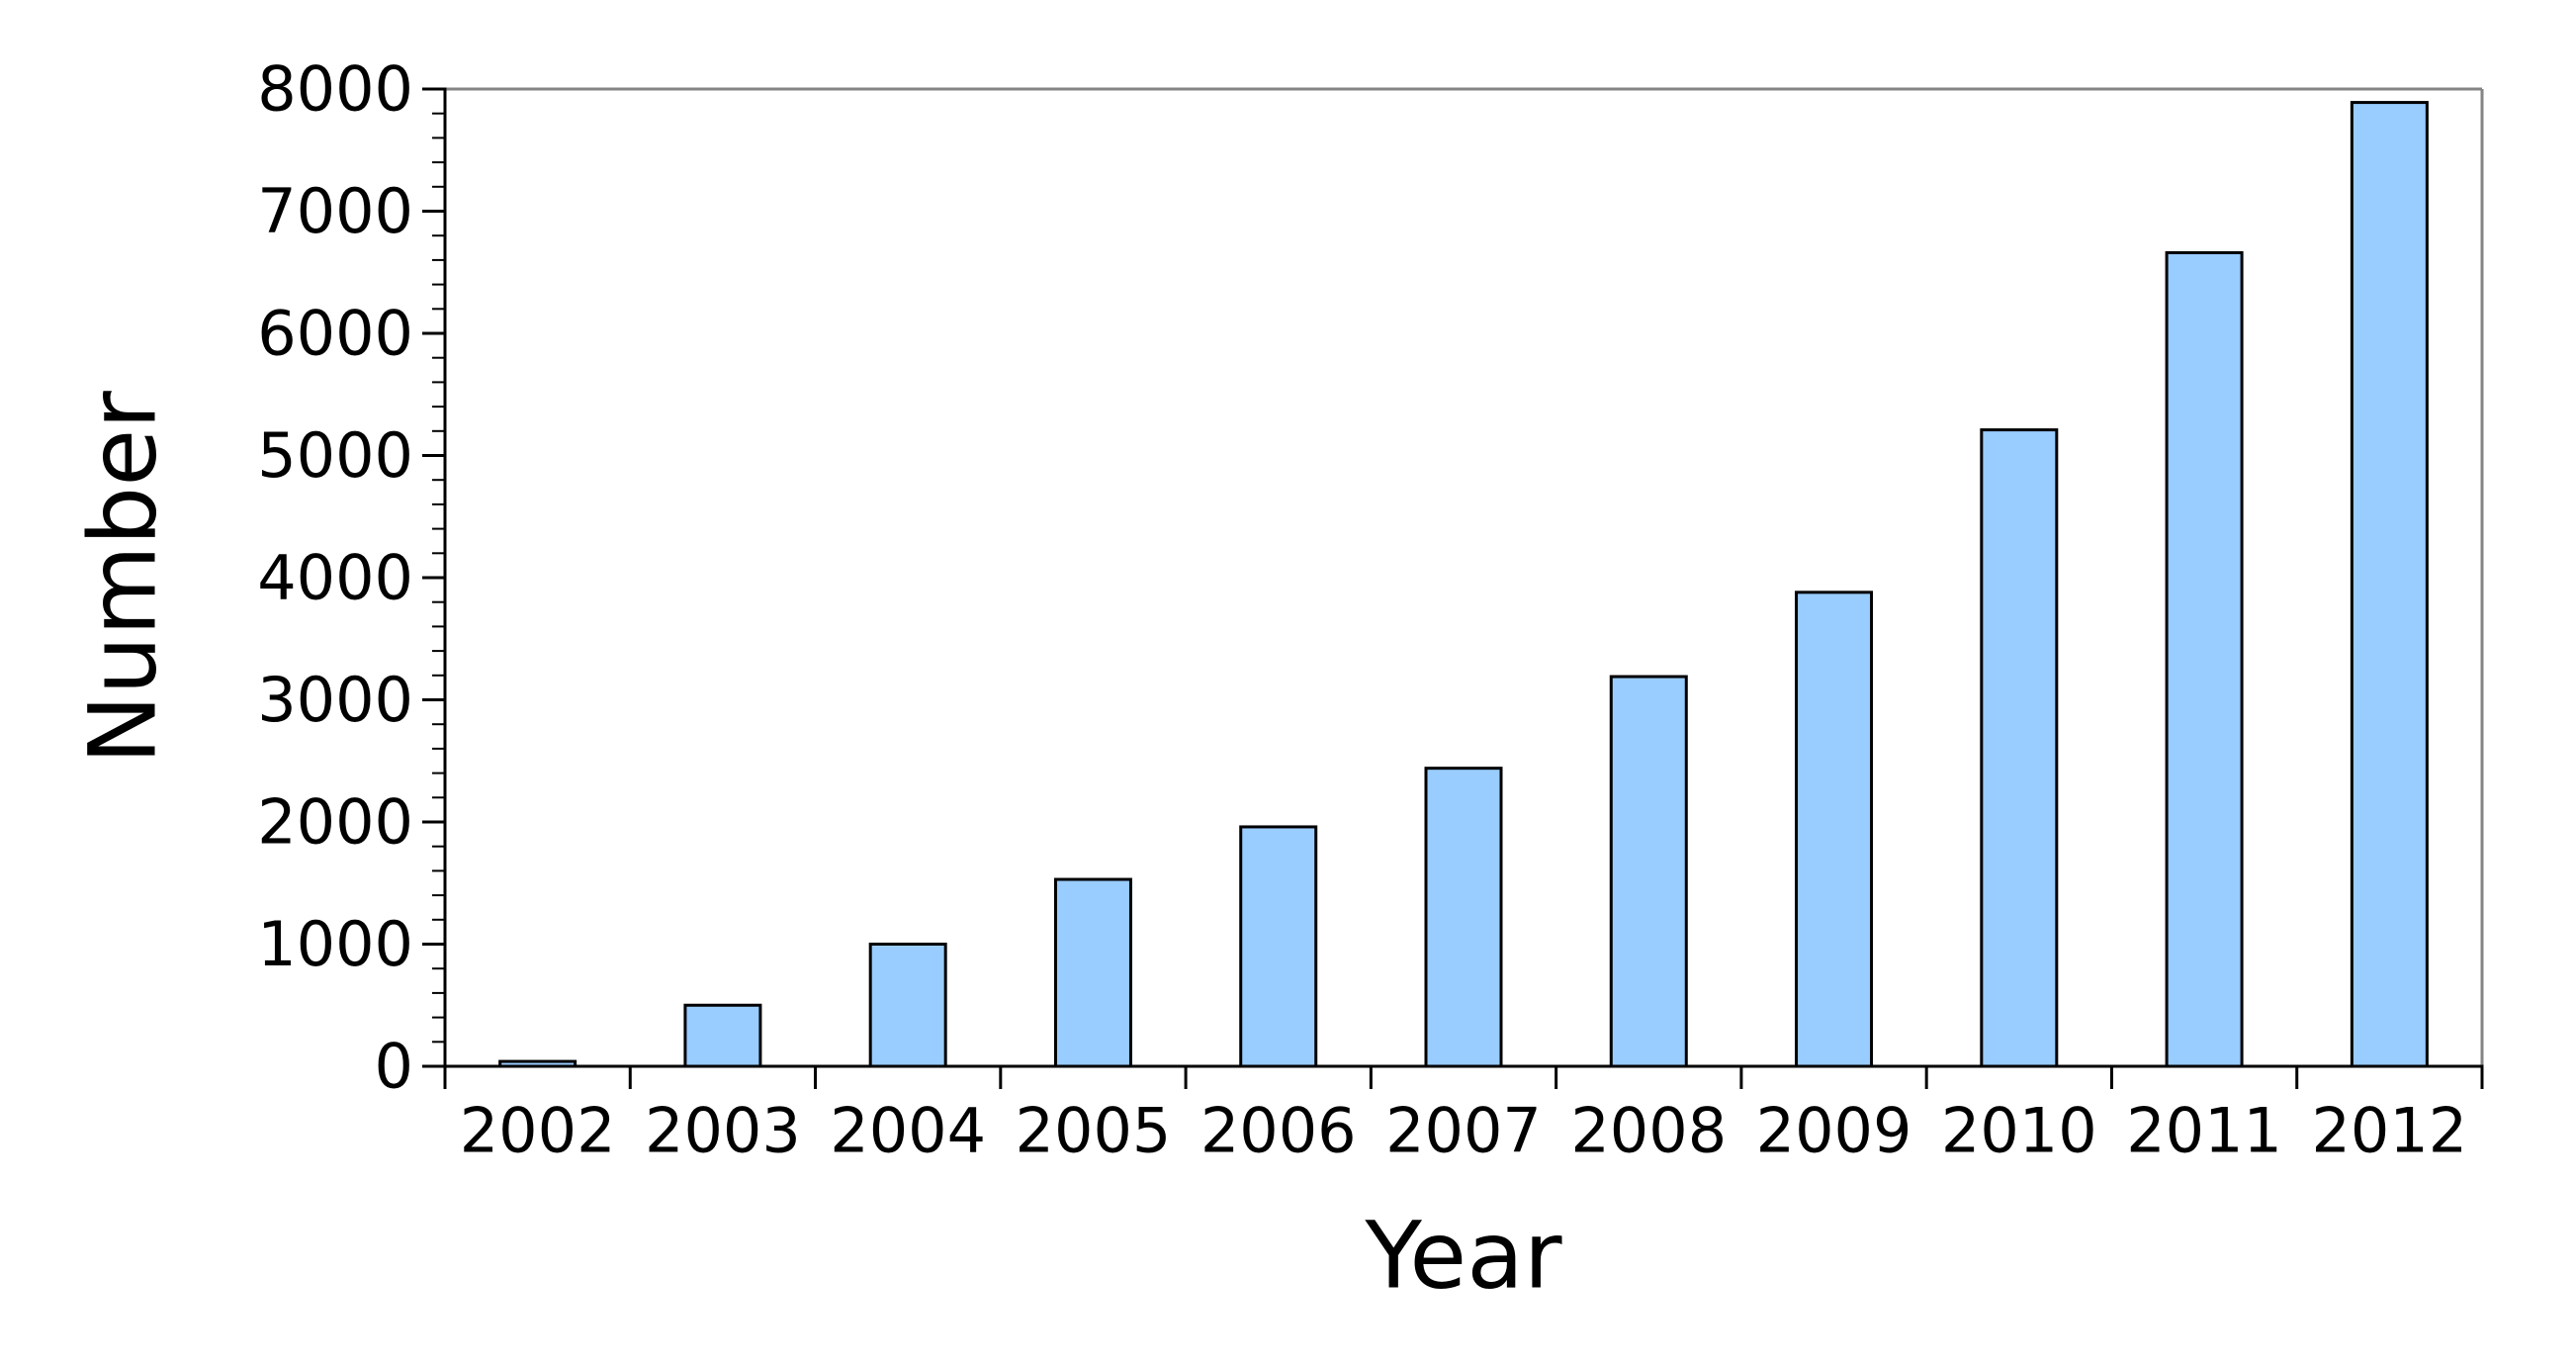 This screenshot has height=1366, width=2576. What do you see at coordinates (335, 456) in the screenshot?
I see `y-tick-label: 5000` at bounding box center [335, 456].